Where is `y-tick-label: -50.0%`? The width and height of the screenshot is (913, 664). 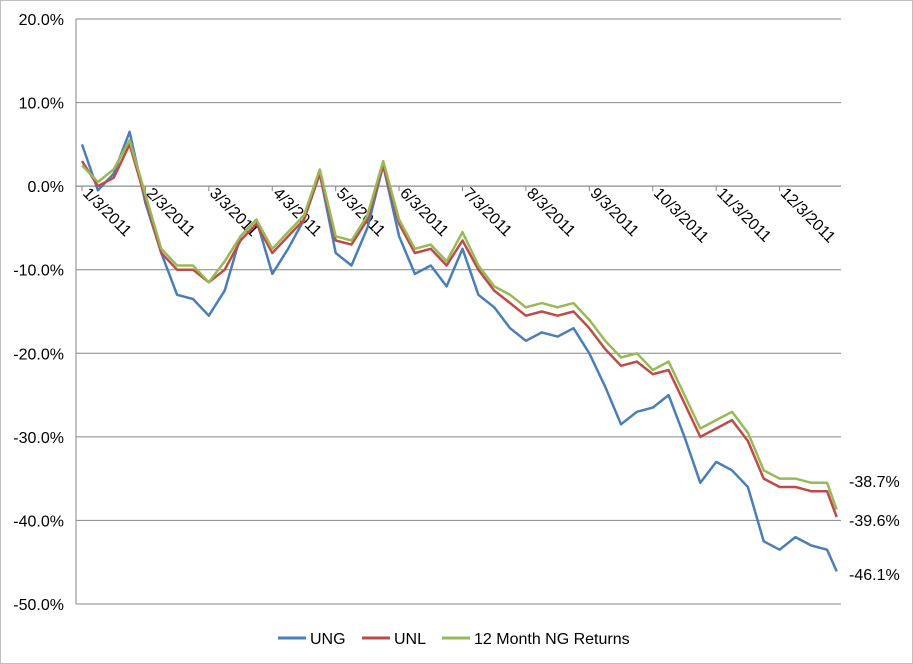
y-tick-label: -50.0% is located at coordinates (38, 605).